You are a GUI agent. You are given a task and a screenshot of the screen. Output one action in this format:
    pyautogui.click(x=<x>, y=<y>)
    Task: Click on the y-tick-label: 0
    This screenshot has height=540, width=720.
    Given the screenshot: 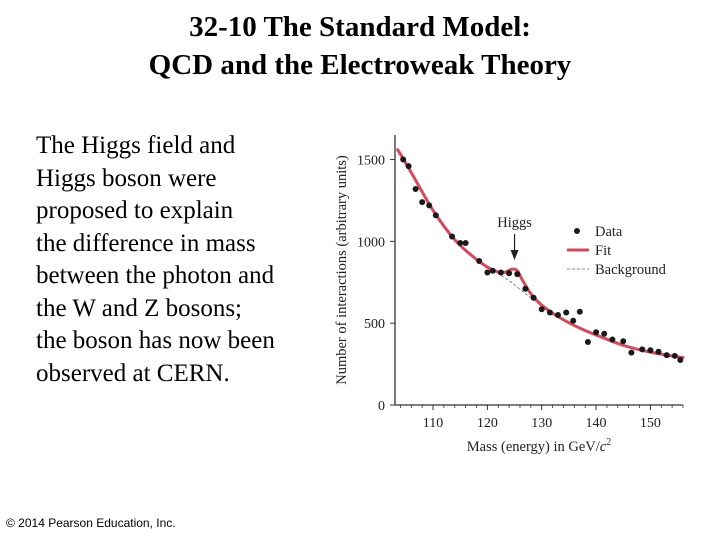 What is the action you would take?
    pyautogui.click(x=381, y=406)
    